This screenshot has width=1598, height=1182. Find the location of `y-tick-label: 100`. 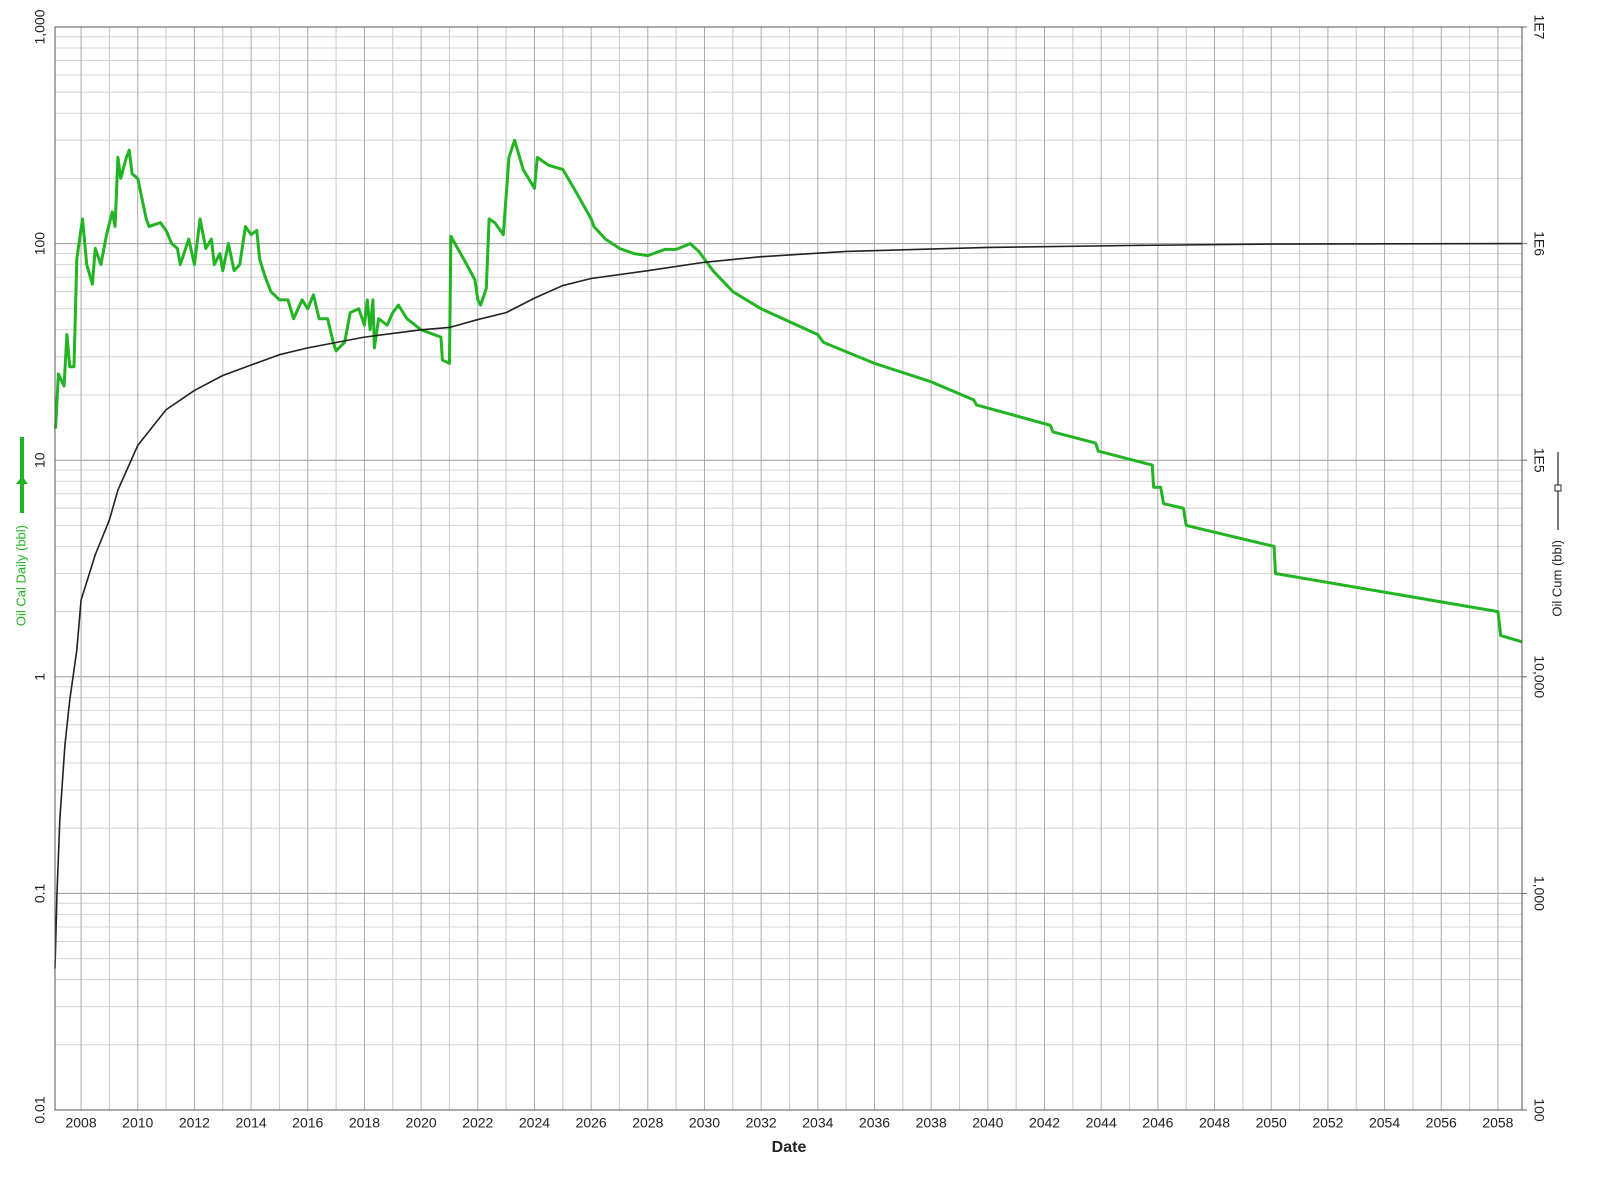

y-tick-label: 100 is located at coordinates (40, 244).